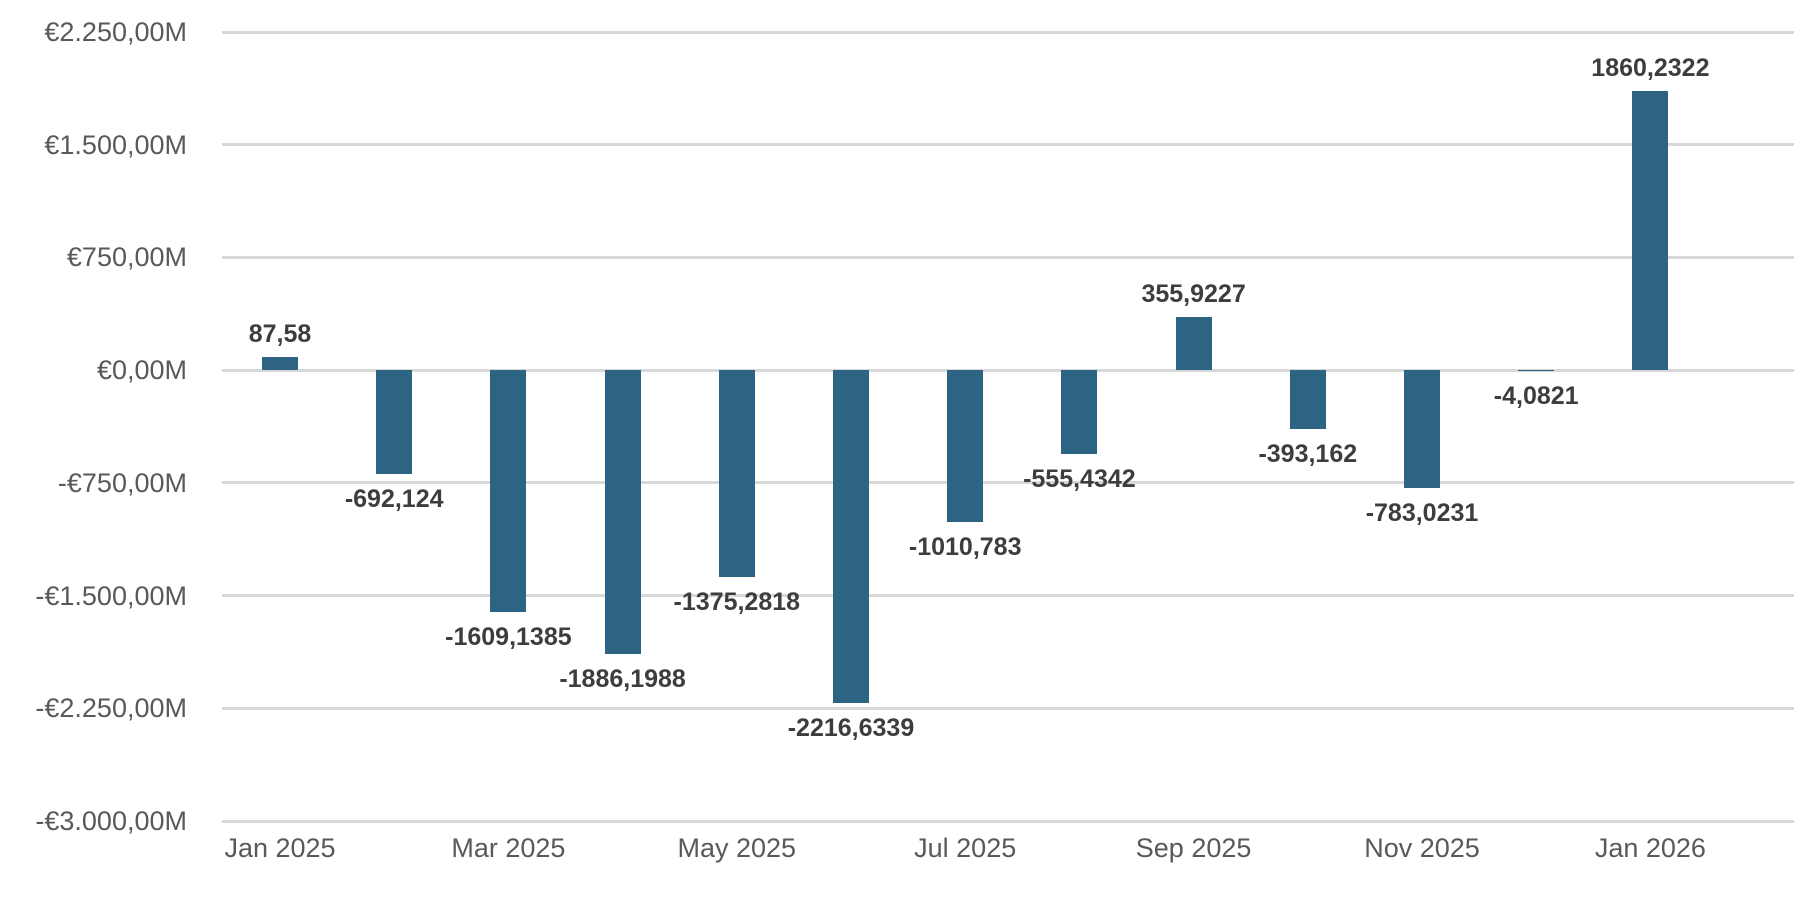  What do you see at coordinates (1008, 370) in the screenshot?
I see `zero-gridline` at bounding box center [1008, 370].